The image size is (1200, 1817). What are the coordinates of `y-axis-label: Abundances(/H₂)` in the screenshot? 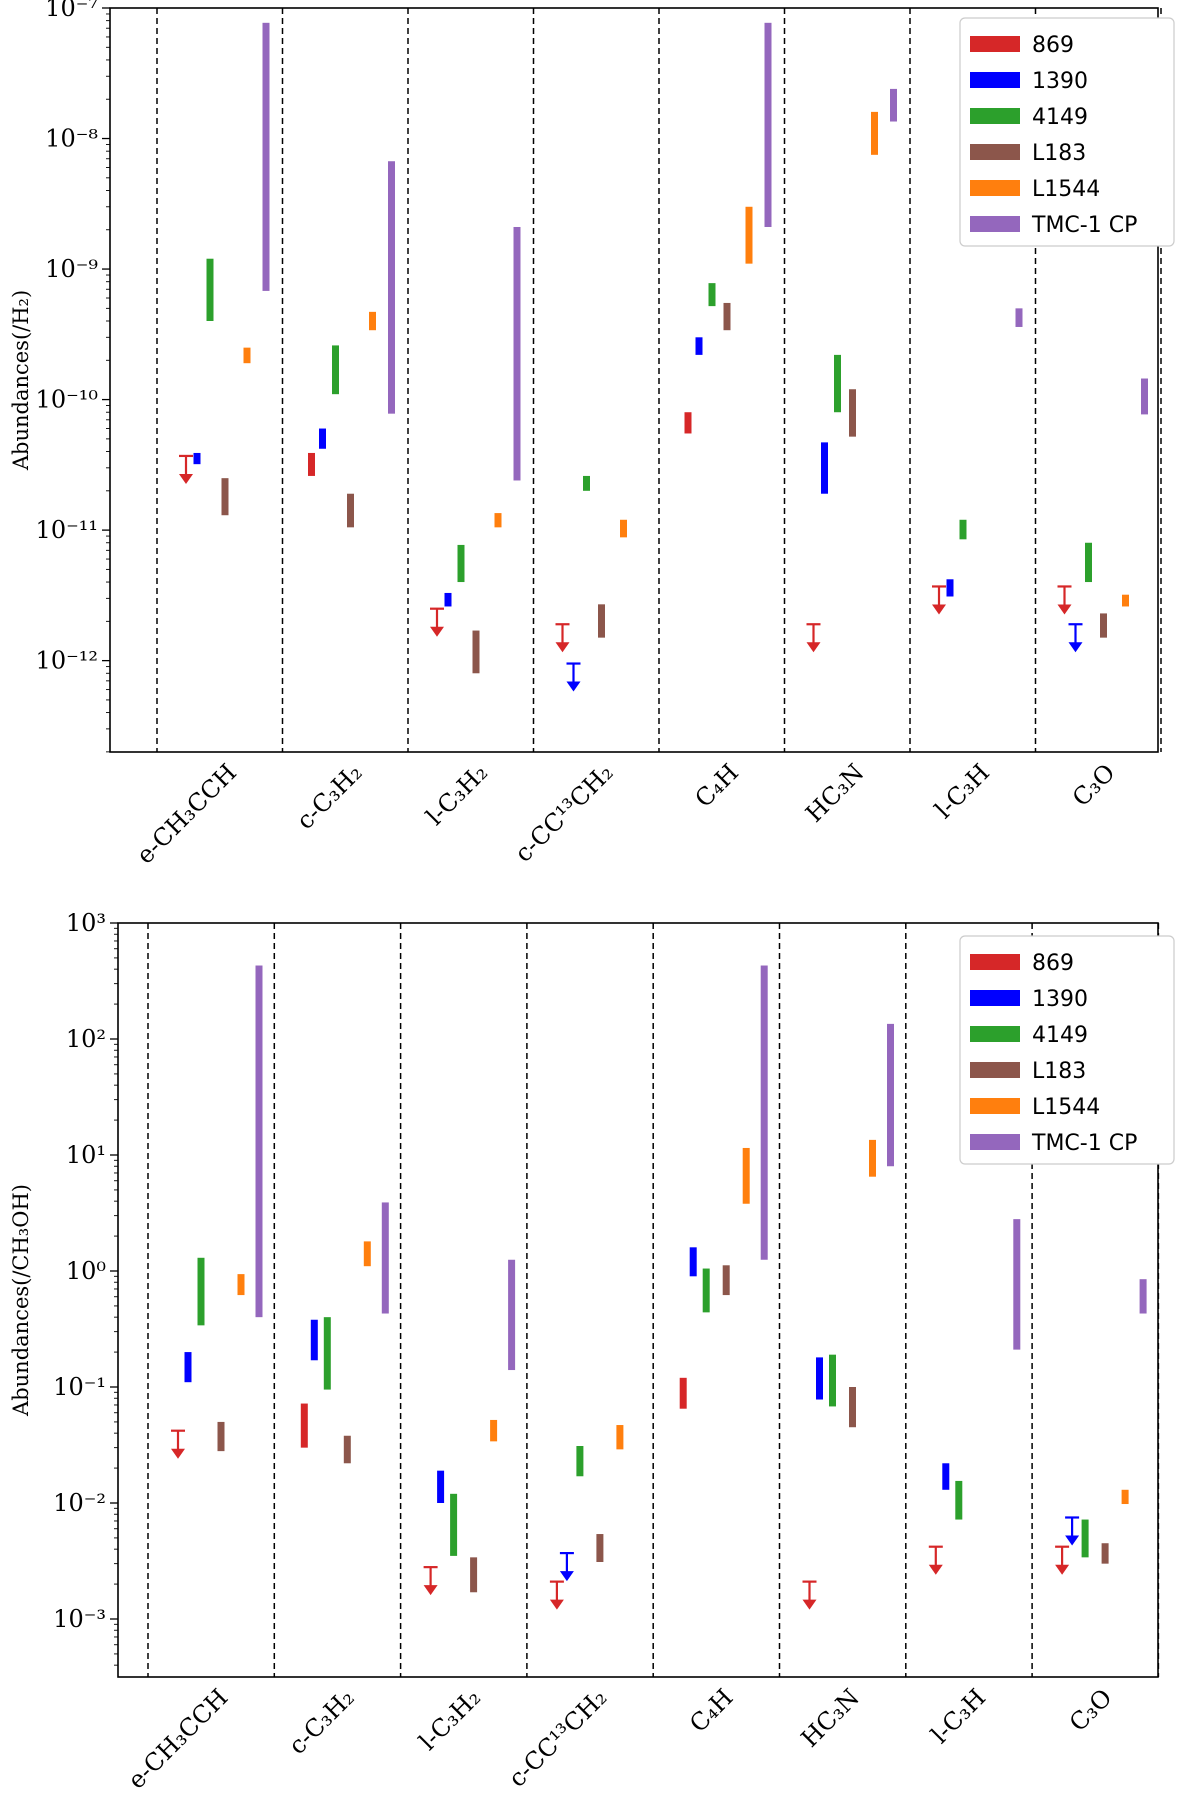 It's located at (21, 380).